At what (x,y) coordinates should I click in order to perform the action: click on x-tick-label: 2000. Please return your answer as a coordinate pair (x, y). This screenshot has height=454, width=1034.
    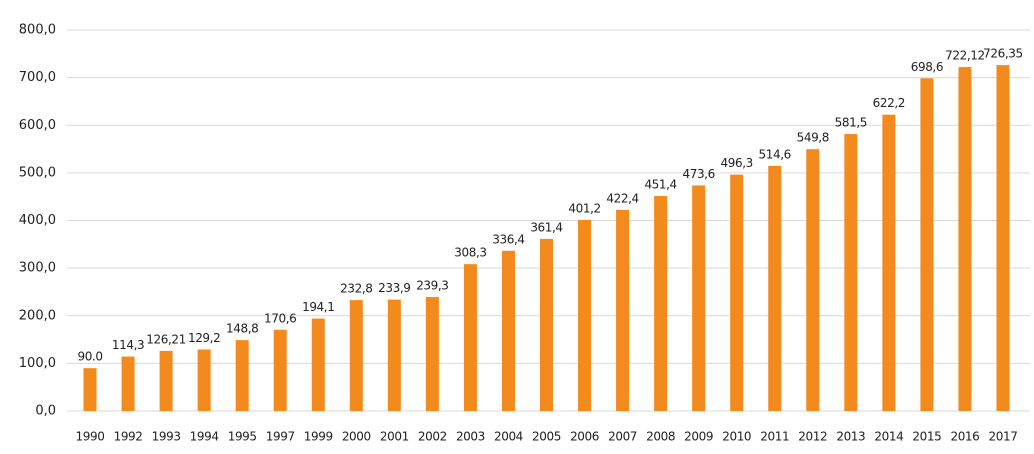
    Looking at the image, I should click on (356, 437).